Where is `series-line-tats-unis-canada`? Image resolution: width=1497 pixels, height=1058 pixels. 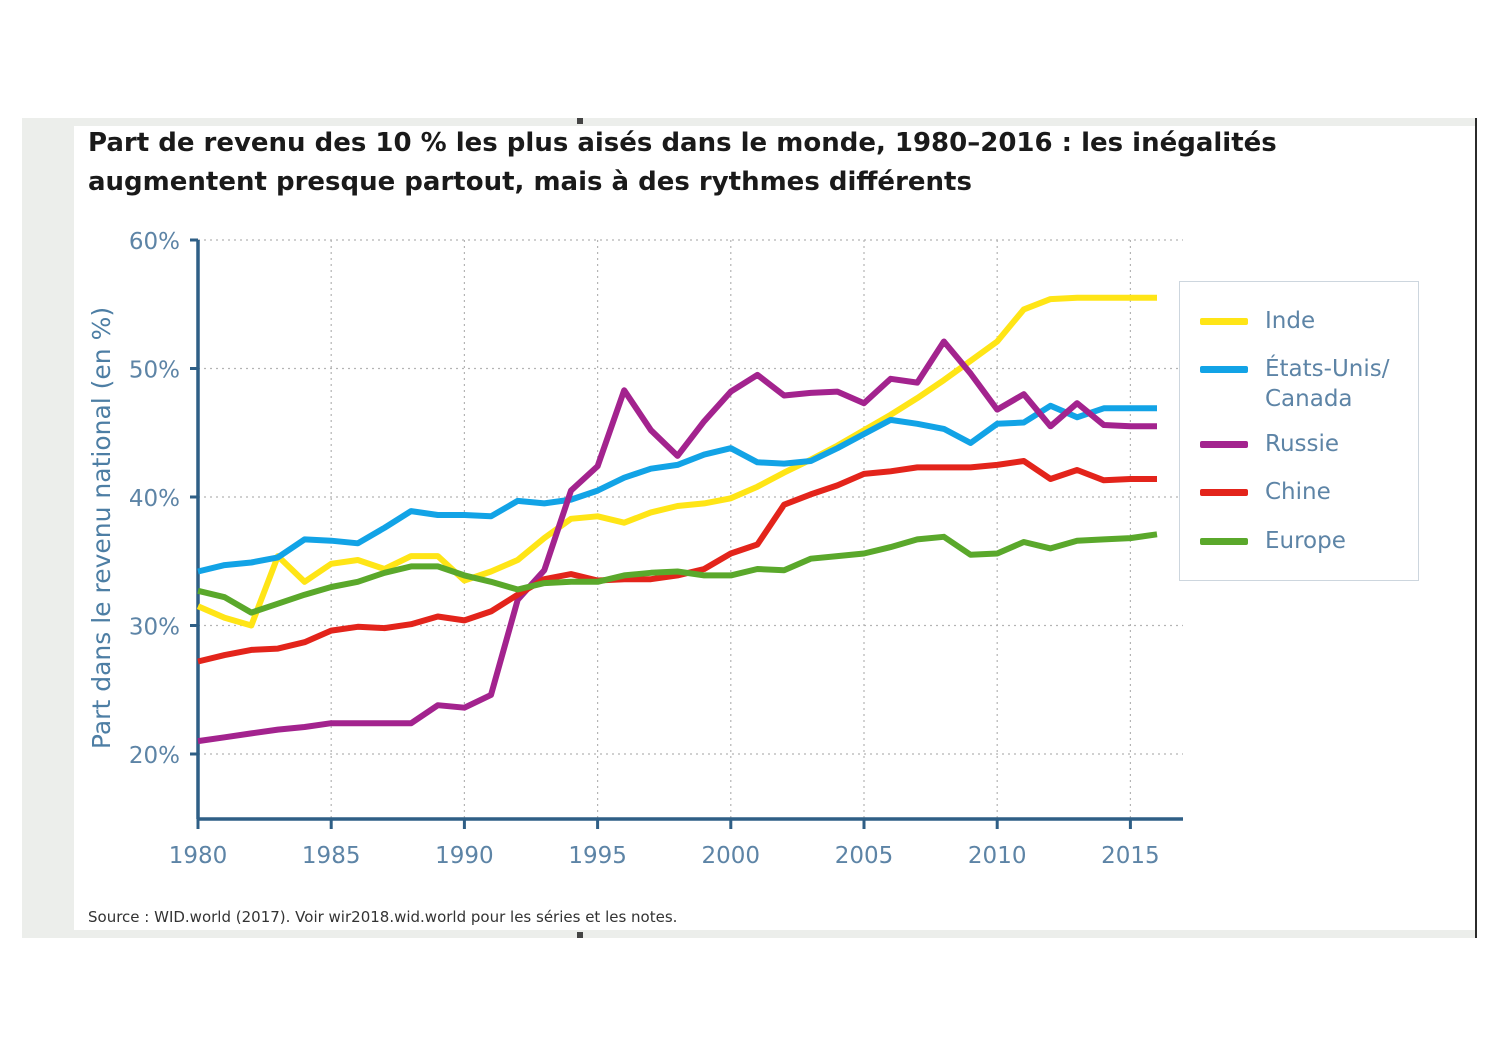
series-line-tats-unis-canada is located at coordinates (677, 488).